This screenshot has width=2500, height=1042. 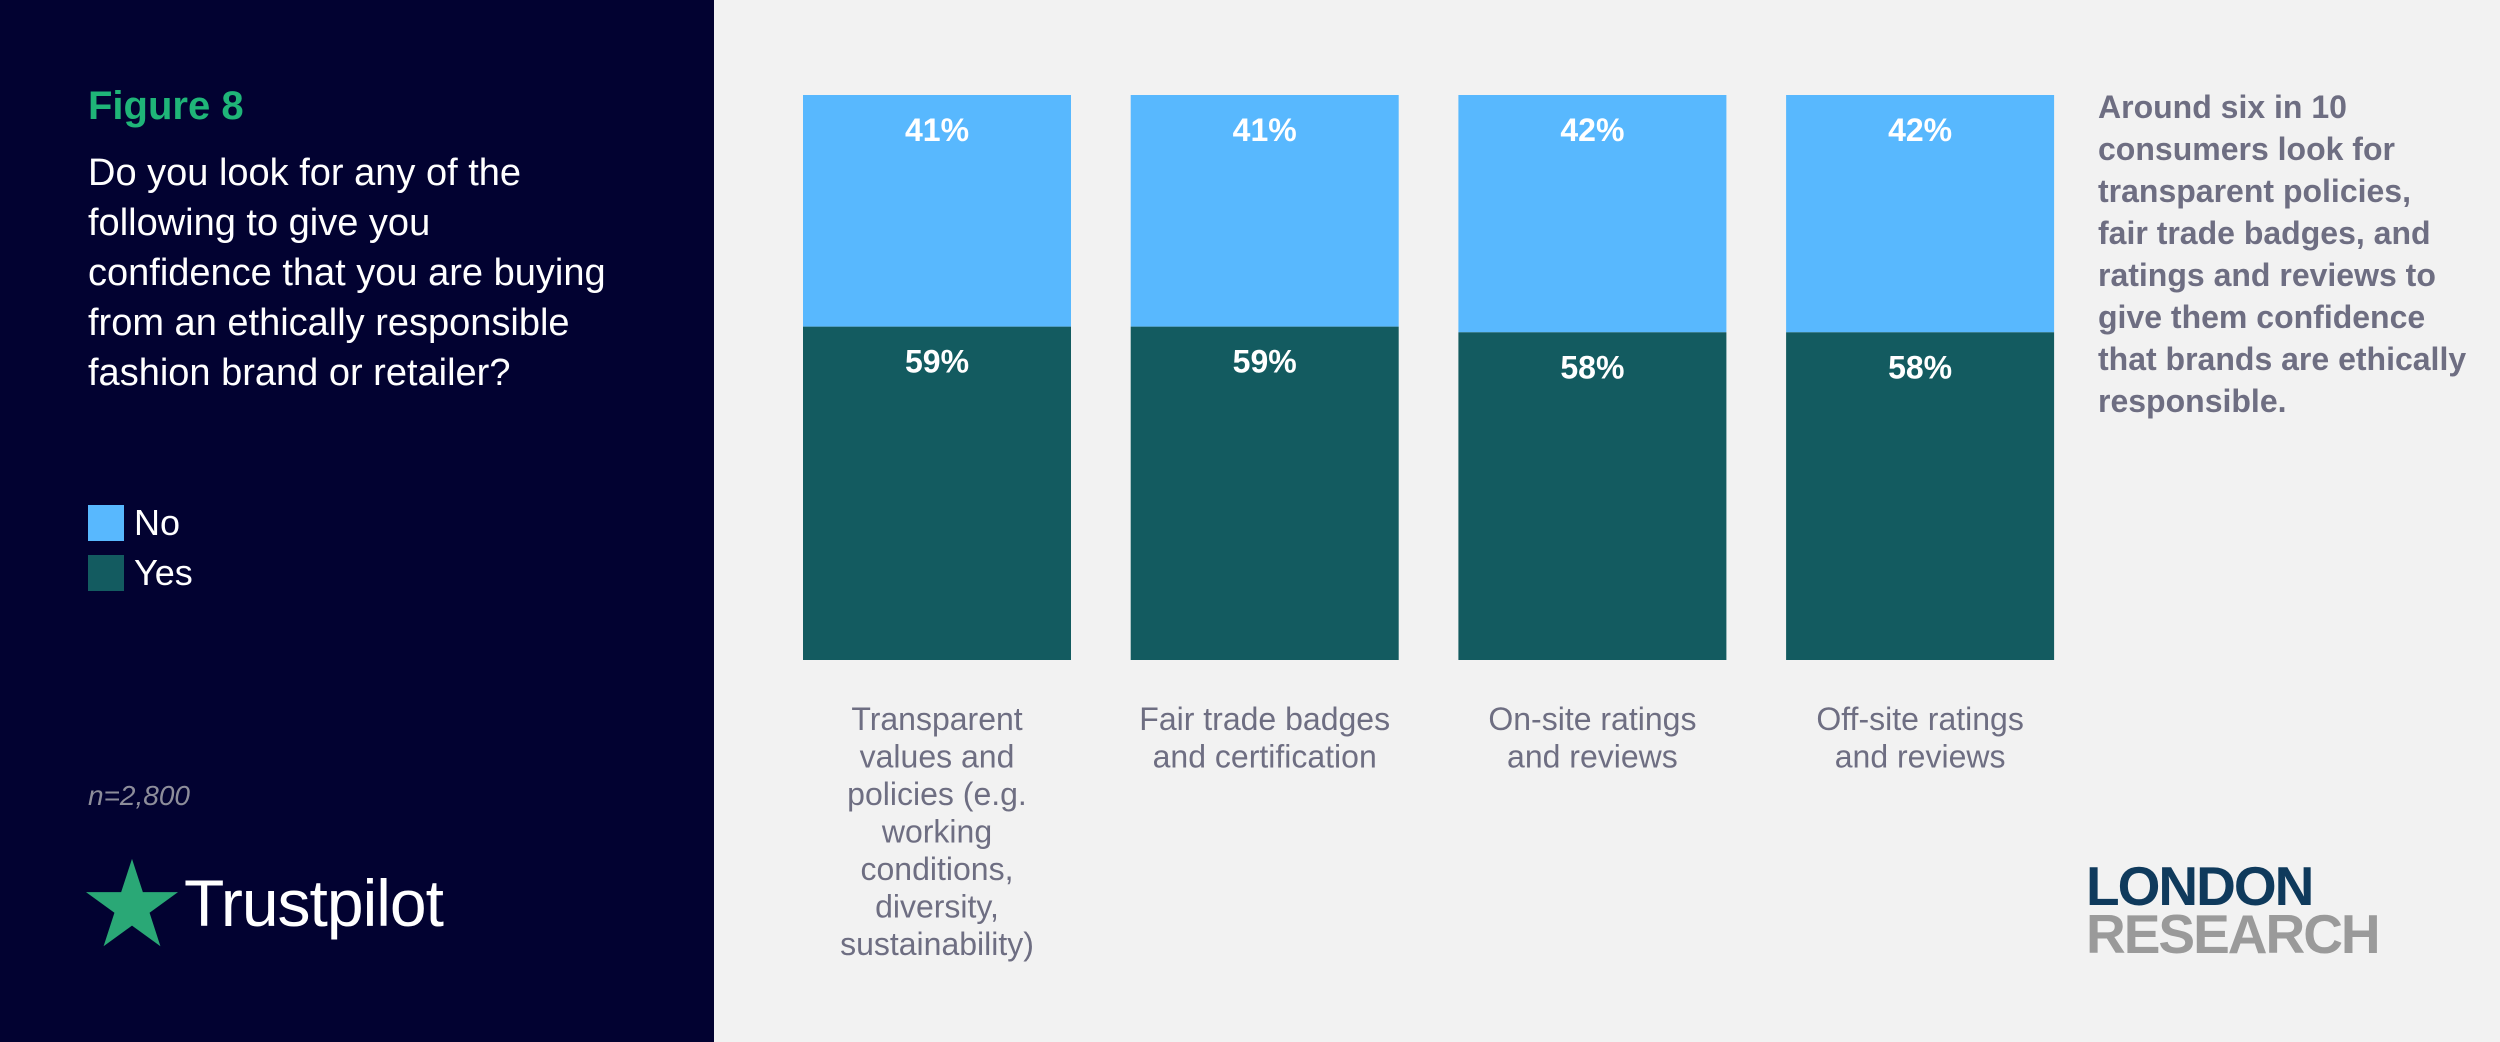 What do you see at coordinates (1919, 738) in the screenshot?
I see `category-label-4: Off-site ratings and reviews` at bounding box center [1919, 738].